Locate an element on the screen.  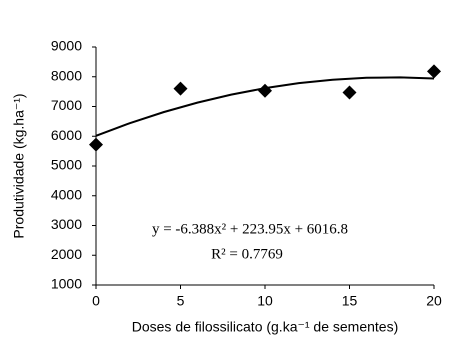
r-squared: R² = 0.7769 is located at coordinates (247, 254).